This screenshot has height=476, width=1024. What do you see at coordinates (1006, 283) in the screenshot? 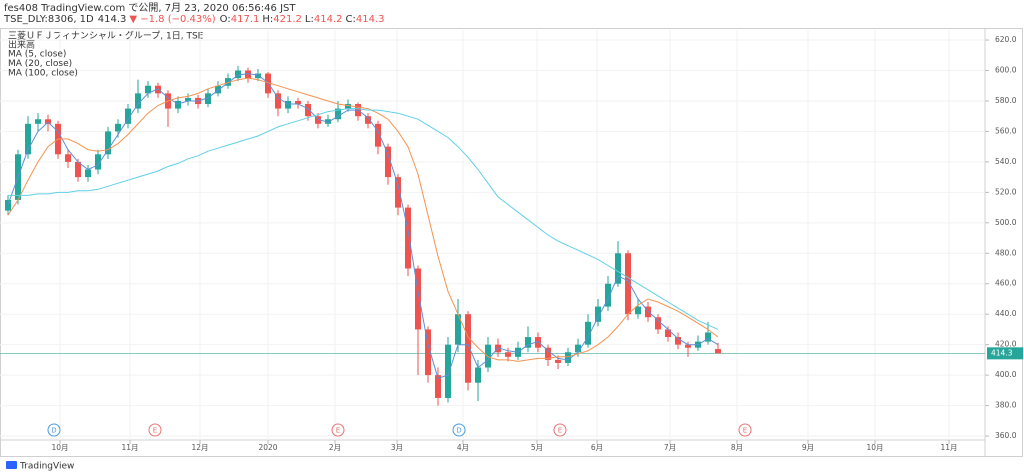
I see `y-tick-label: 460.0` at bounding box center [1006, 283].